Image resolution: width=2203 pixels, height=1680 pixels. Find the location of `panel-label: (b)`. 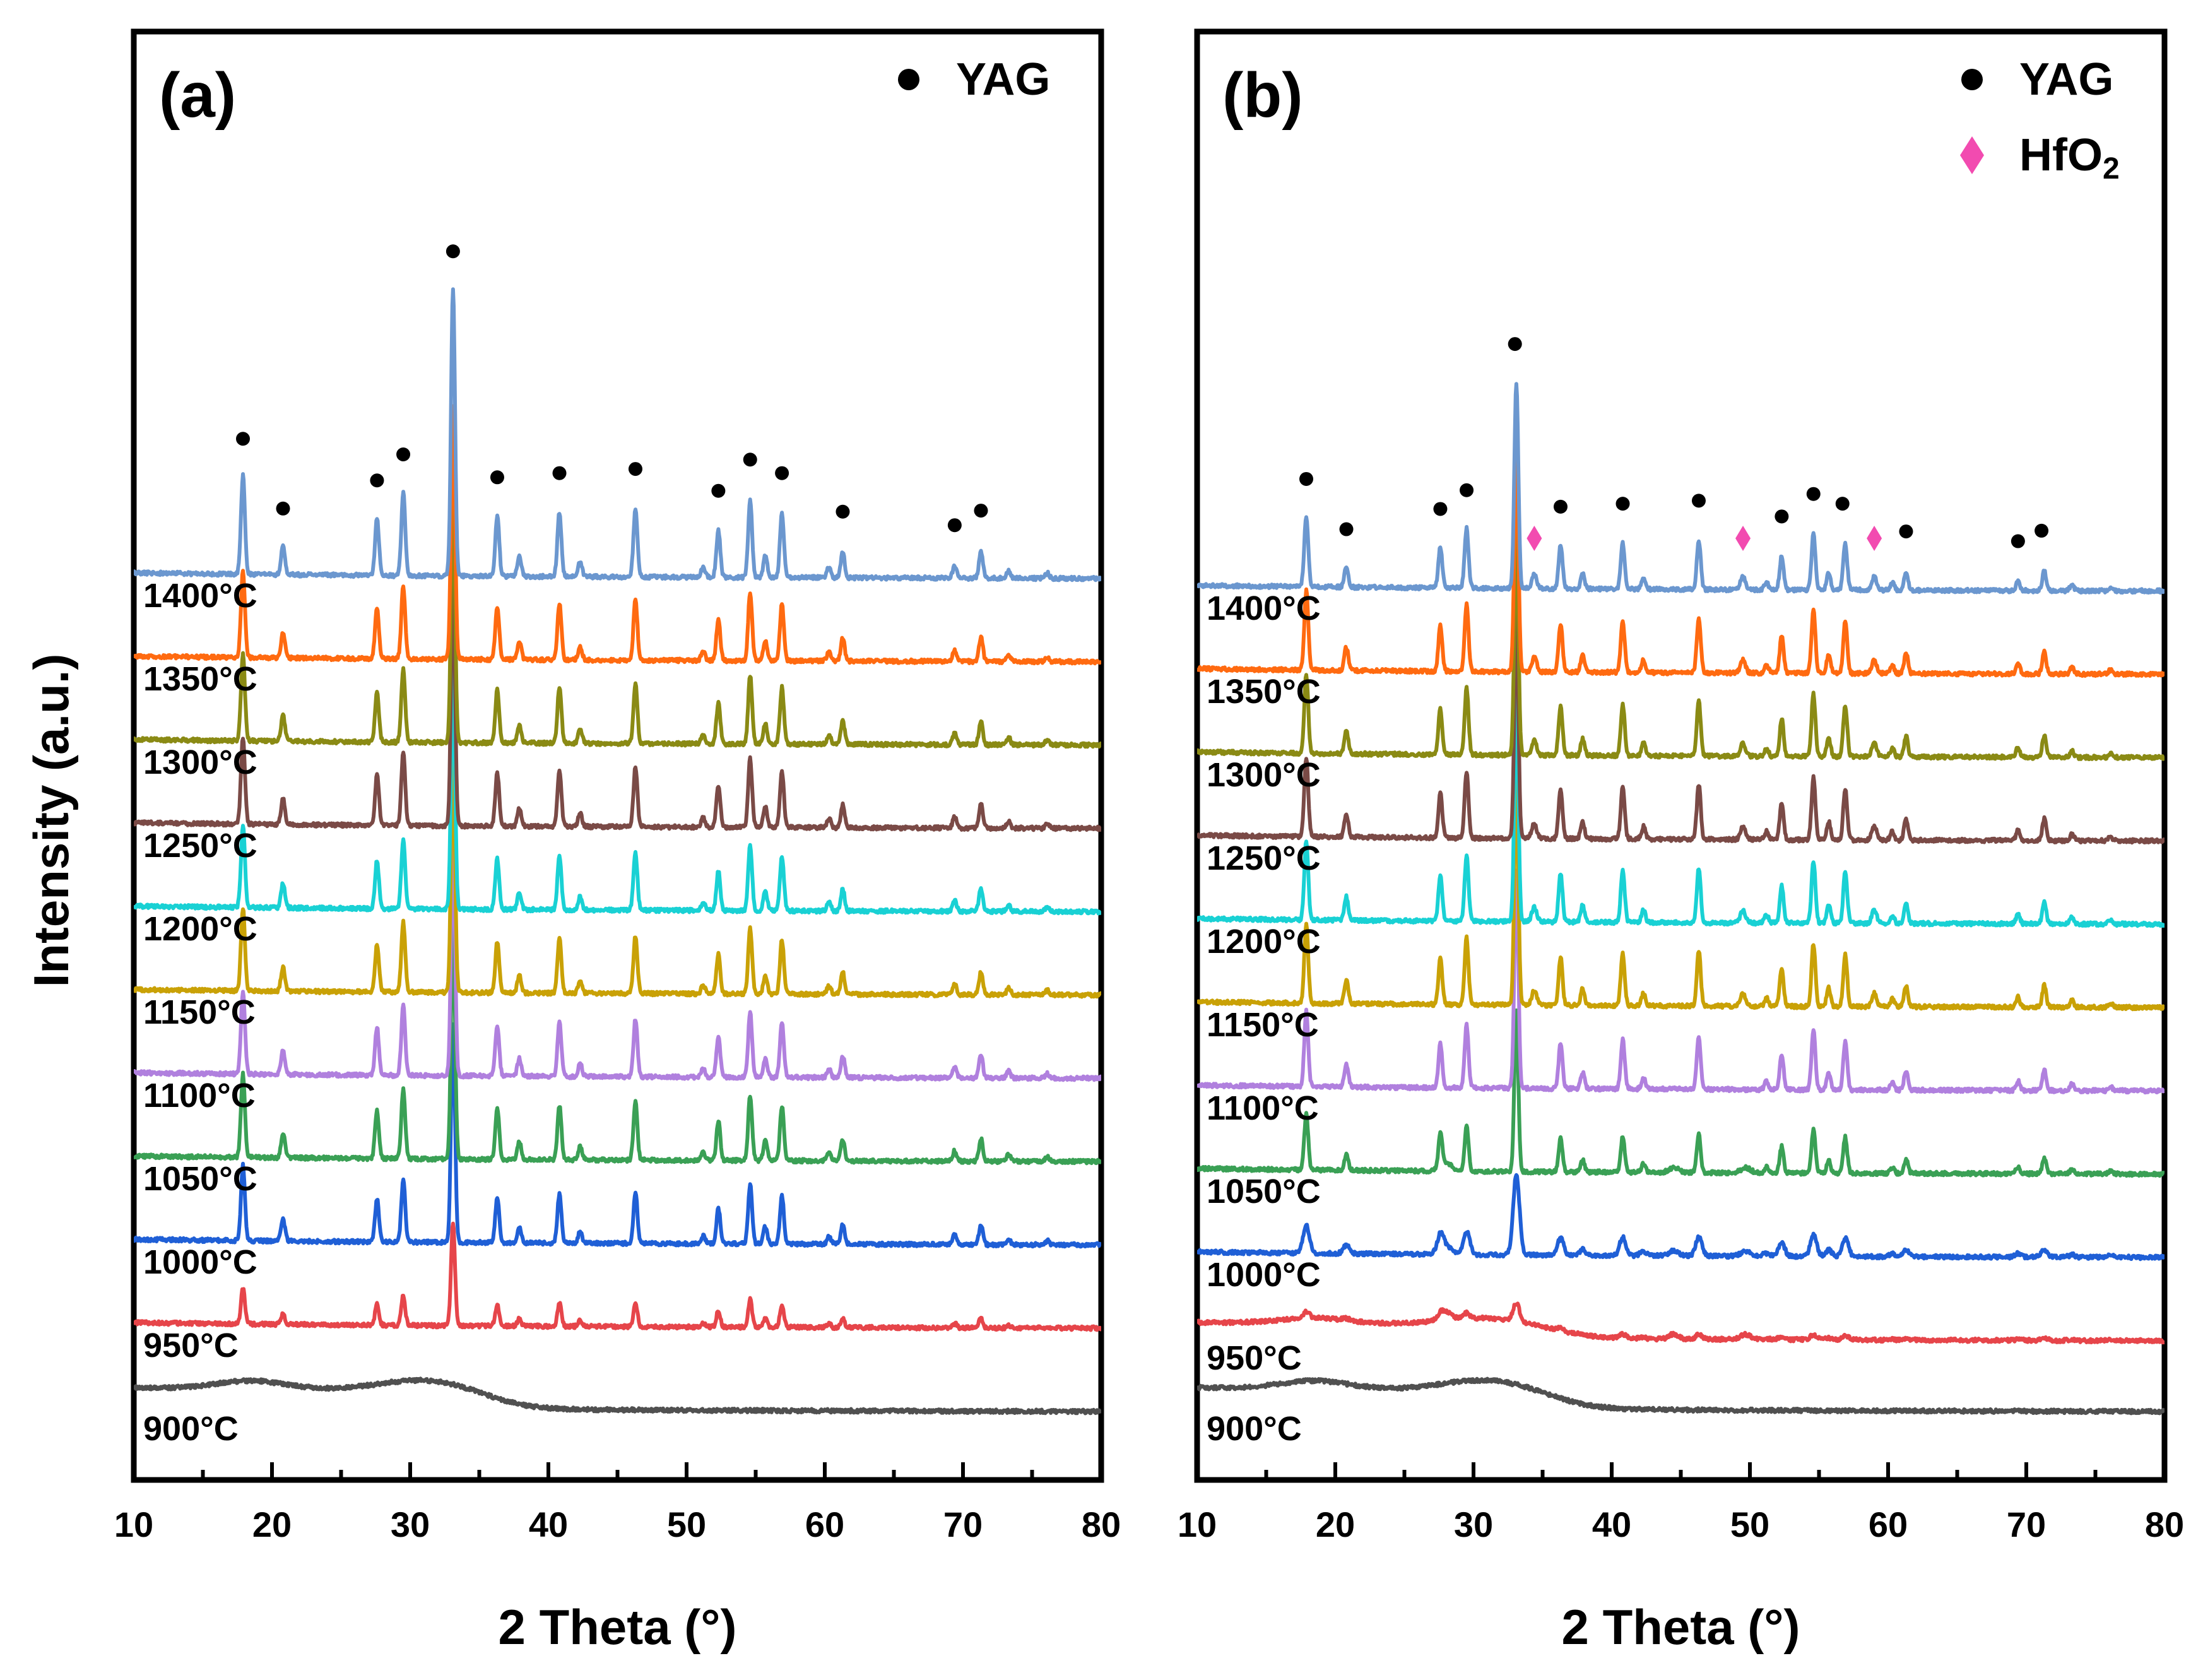

panel-label: (b) is located at coordinates (1262, 95).